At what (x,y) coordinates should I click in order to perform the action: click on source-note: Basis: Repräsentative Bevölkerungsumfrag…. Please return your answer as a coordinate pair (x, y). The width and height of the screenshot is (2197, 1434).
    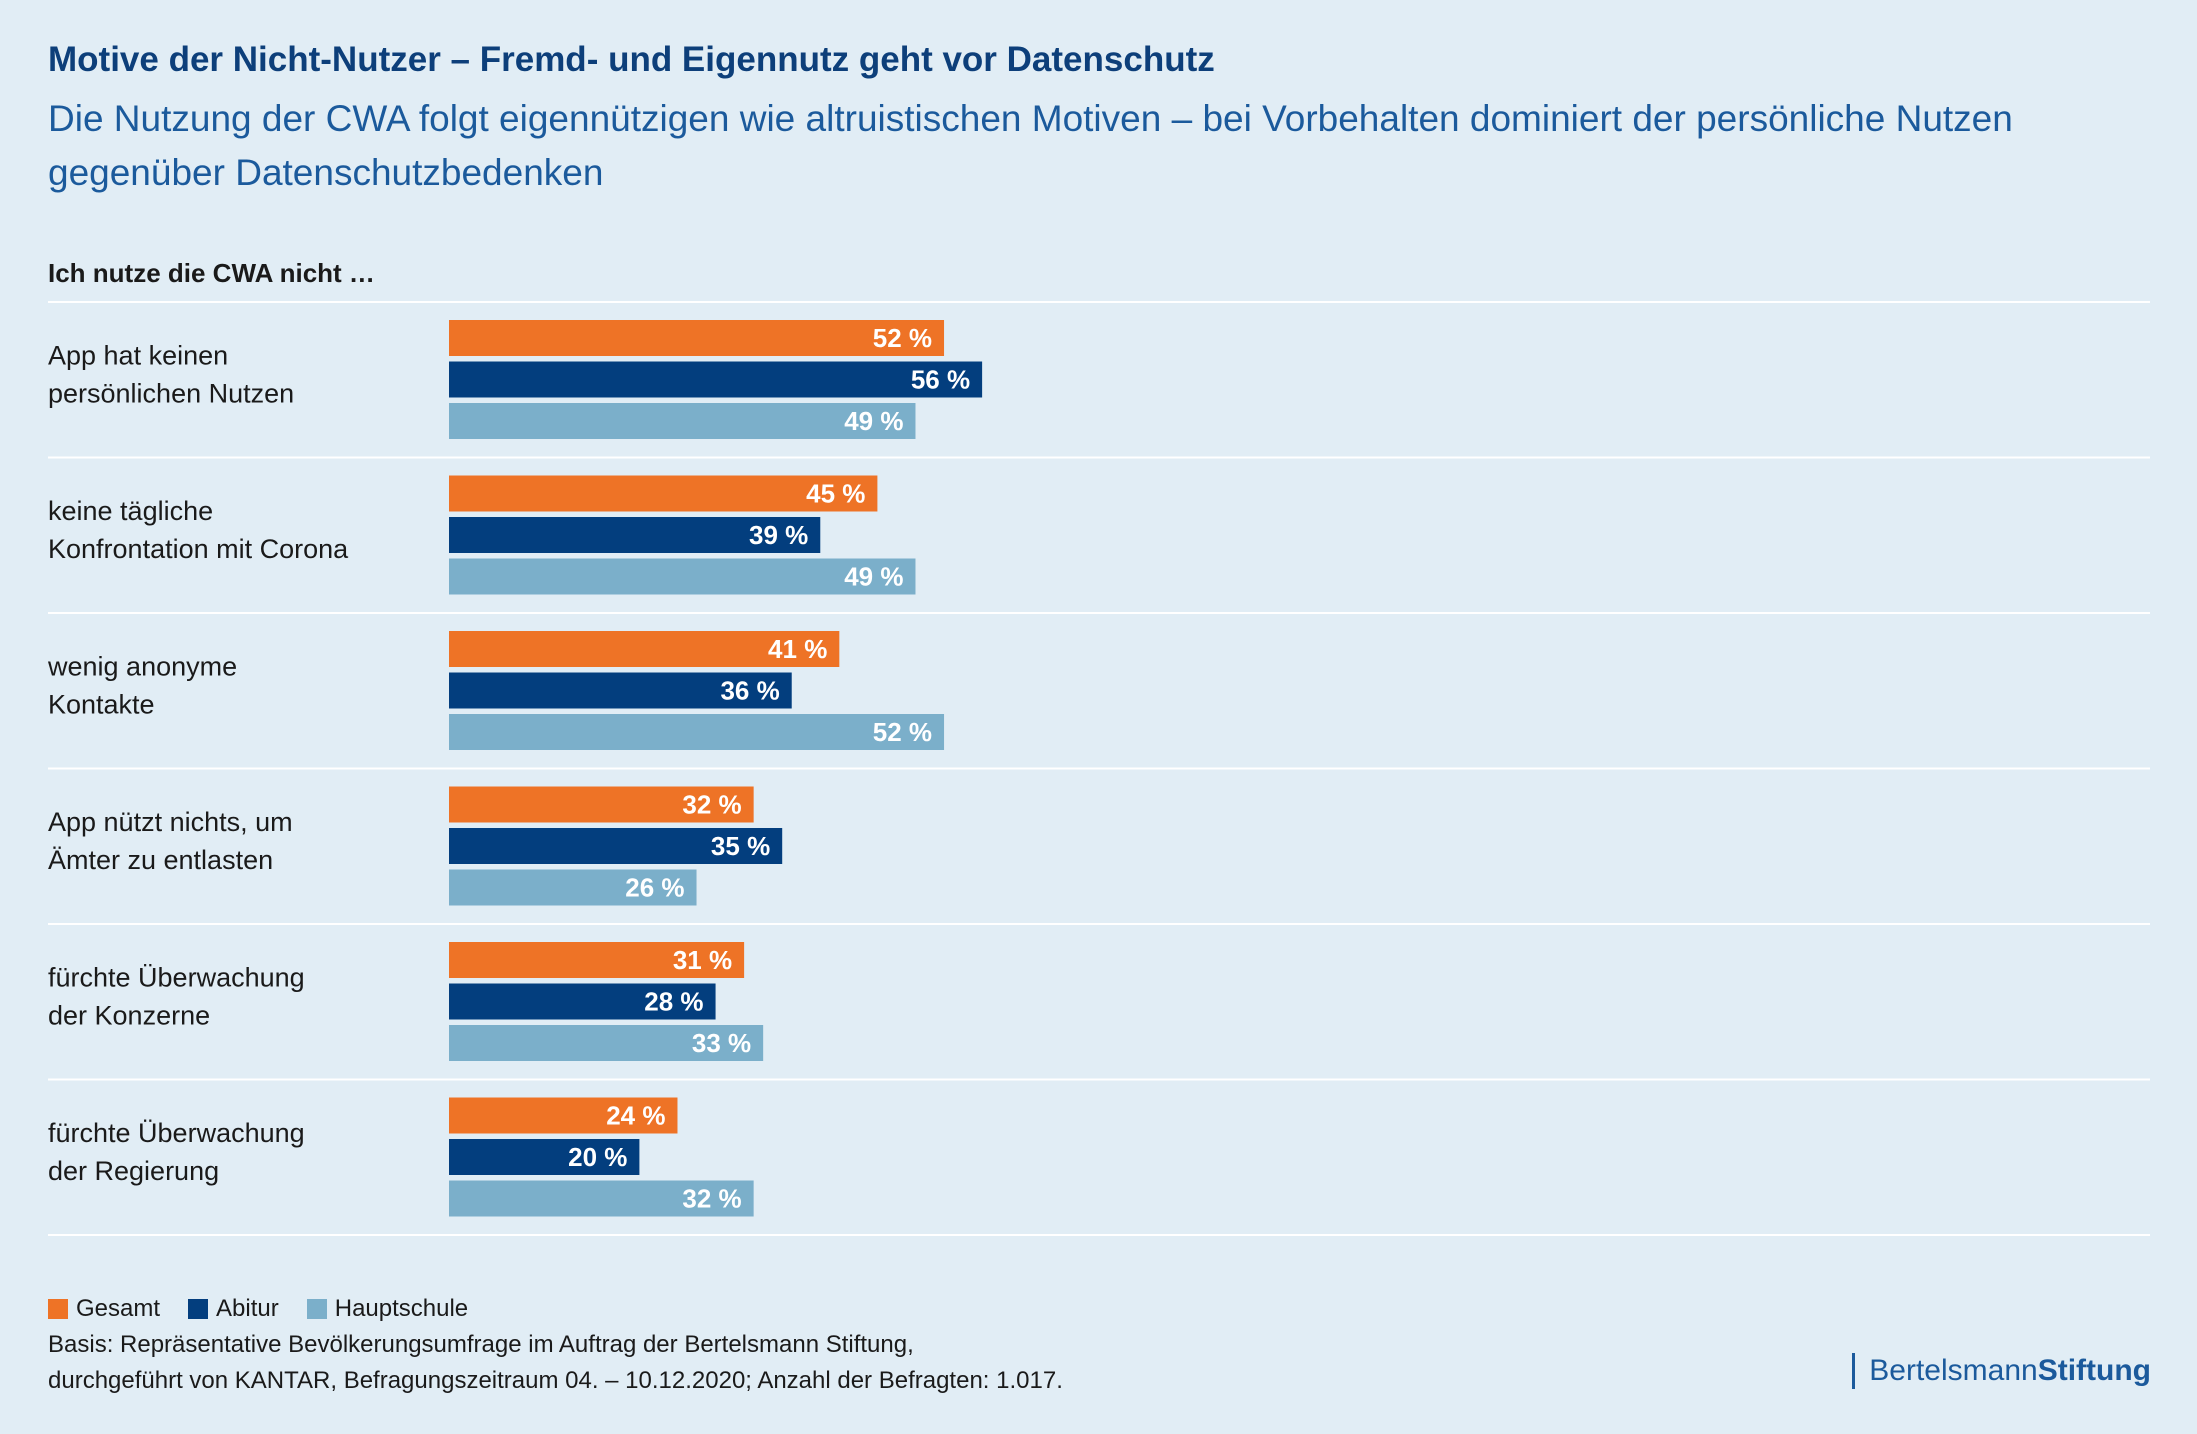
    Looking at the image, I should click on (555, 1363).